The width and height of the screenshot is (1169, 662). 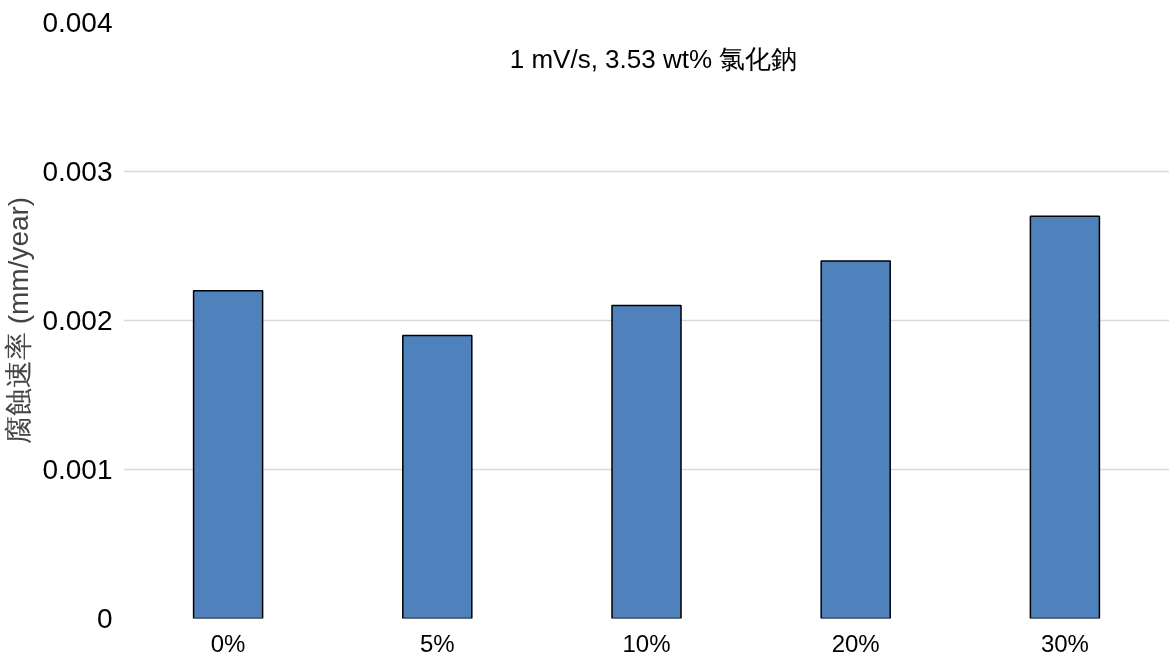 I want to click on y-tick-label: 0.004, so click(x=77, y=22).